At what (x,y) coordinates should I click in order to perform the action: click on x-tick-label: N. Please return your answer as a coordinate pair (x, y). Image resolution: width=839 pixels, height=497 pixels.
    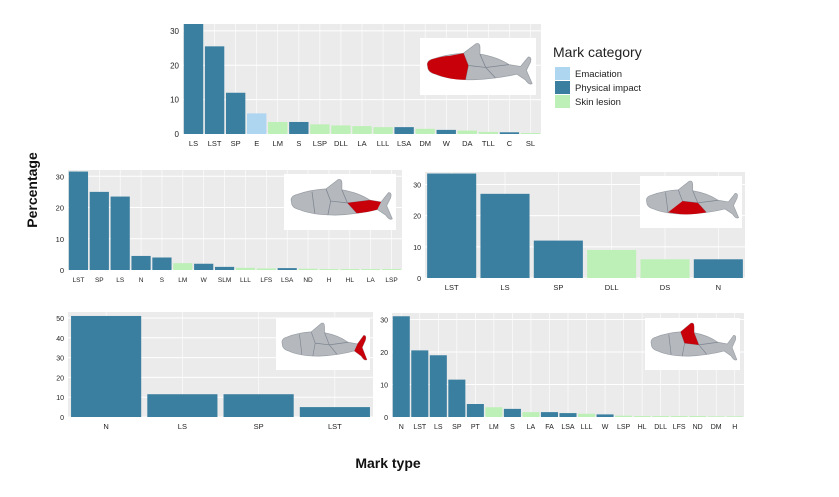
    Looking at the image, I should click on (105, 426).